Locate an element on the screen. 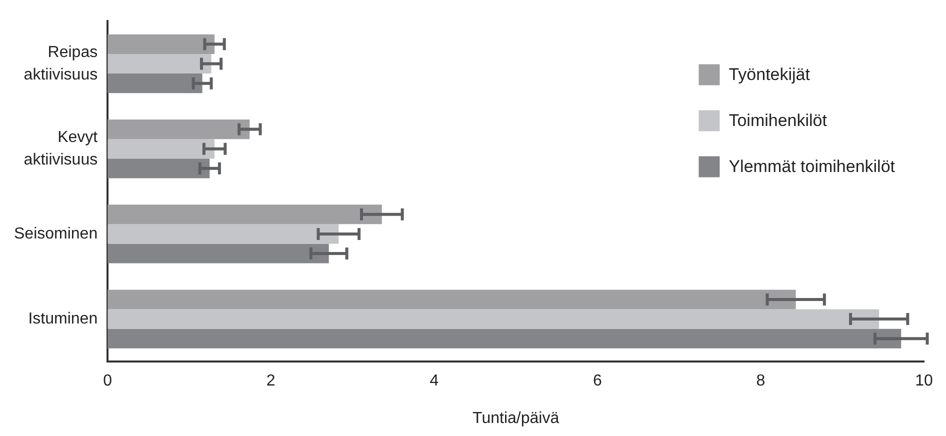 This screenshot has width=946, height=436. y-tick-label: Kevyt aktiivisuus is located at coordinates (61, 148).